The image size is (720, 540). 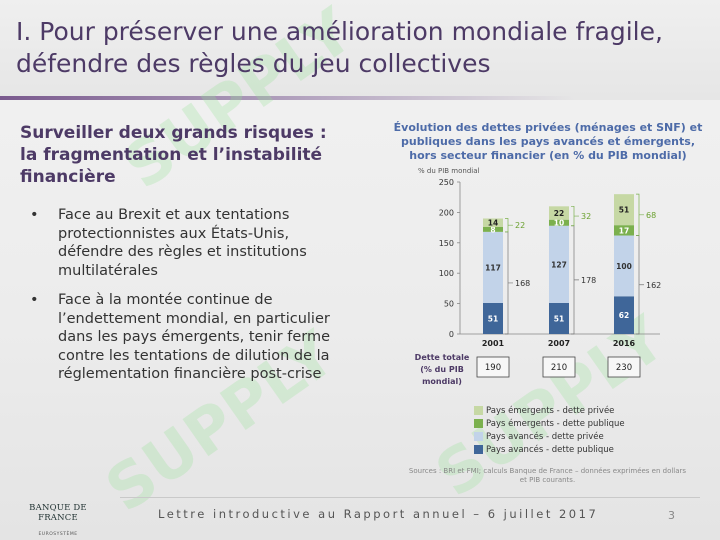 I want to click on legend-item: Pays émergents - dette privée, so click(x=549, y=410).